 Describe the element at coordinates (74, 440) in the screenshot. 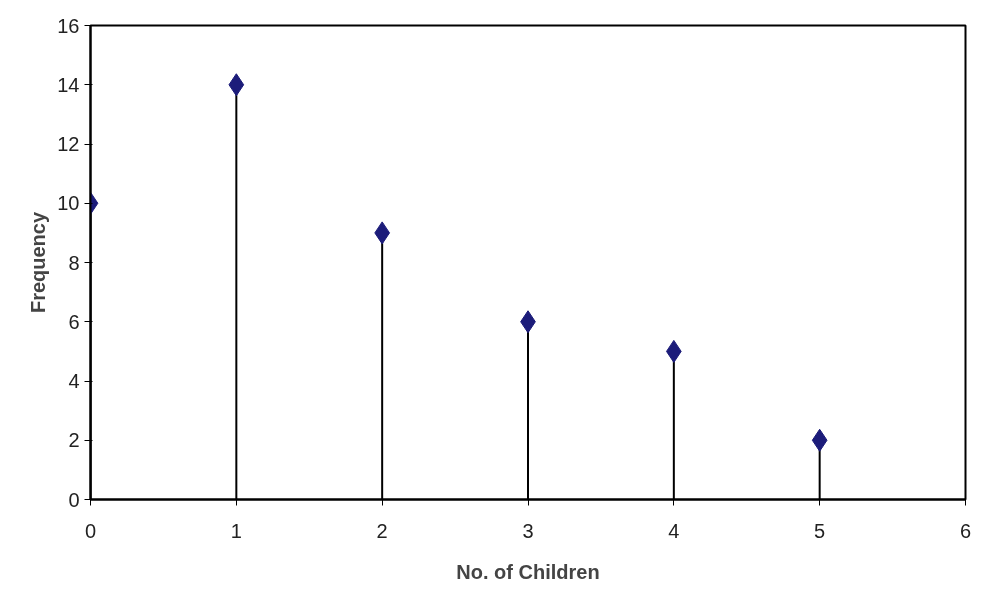

I see `y-tick-label: 2` at that location.